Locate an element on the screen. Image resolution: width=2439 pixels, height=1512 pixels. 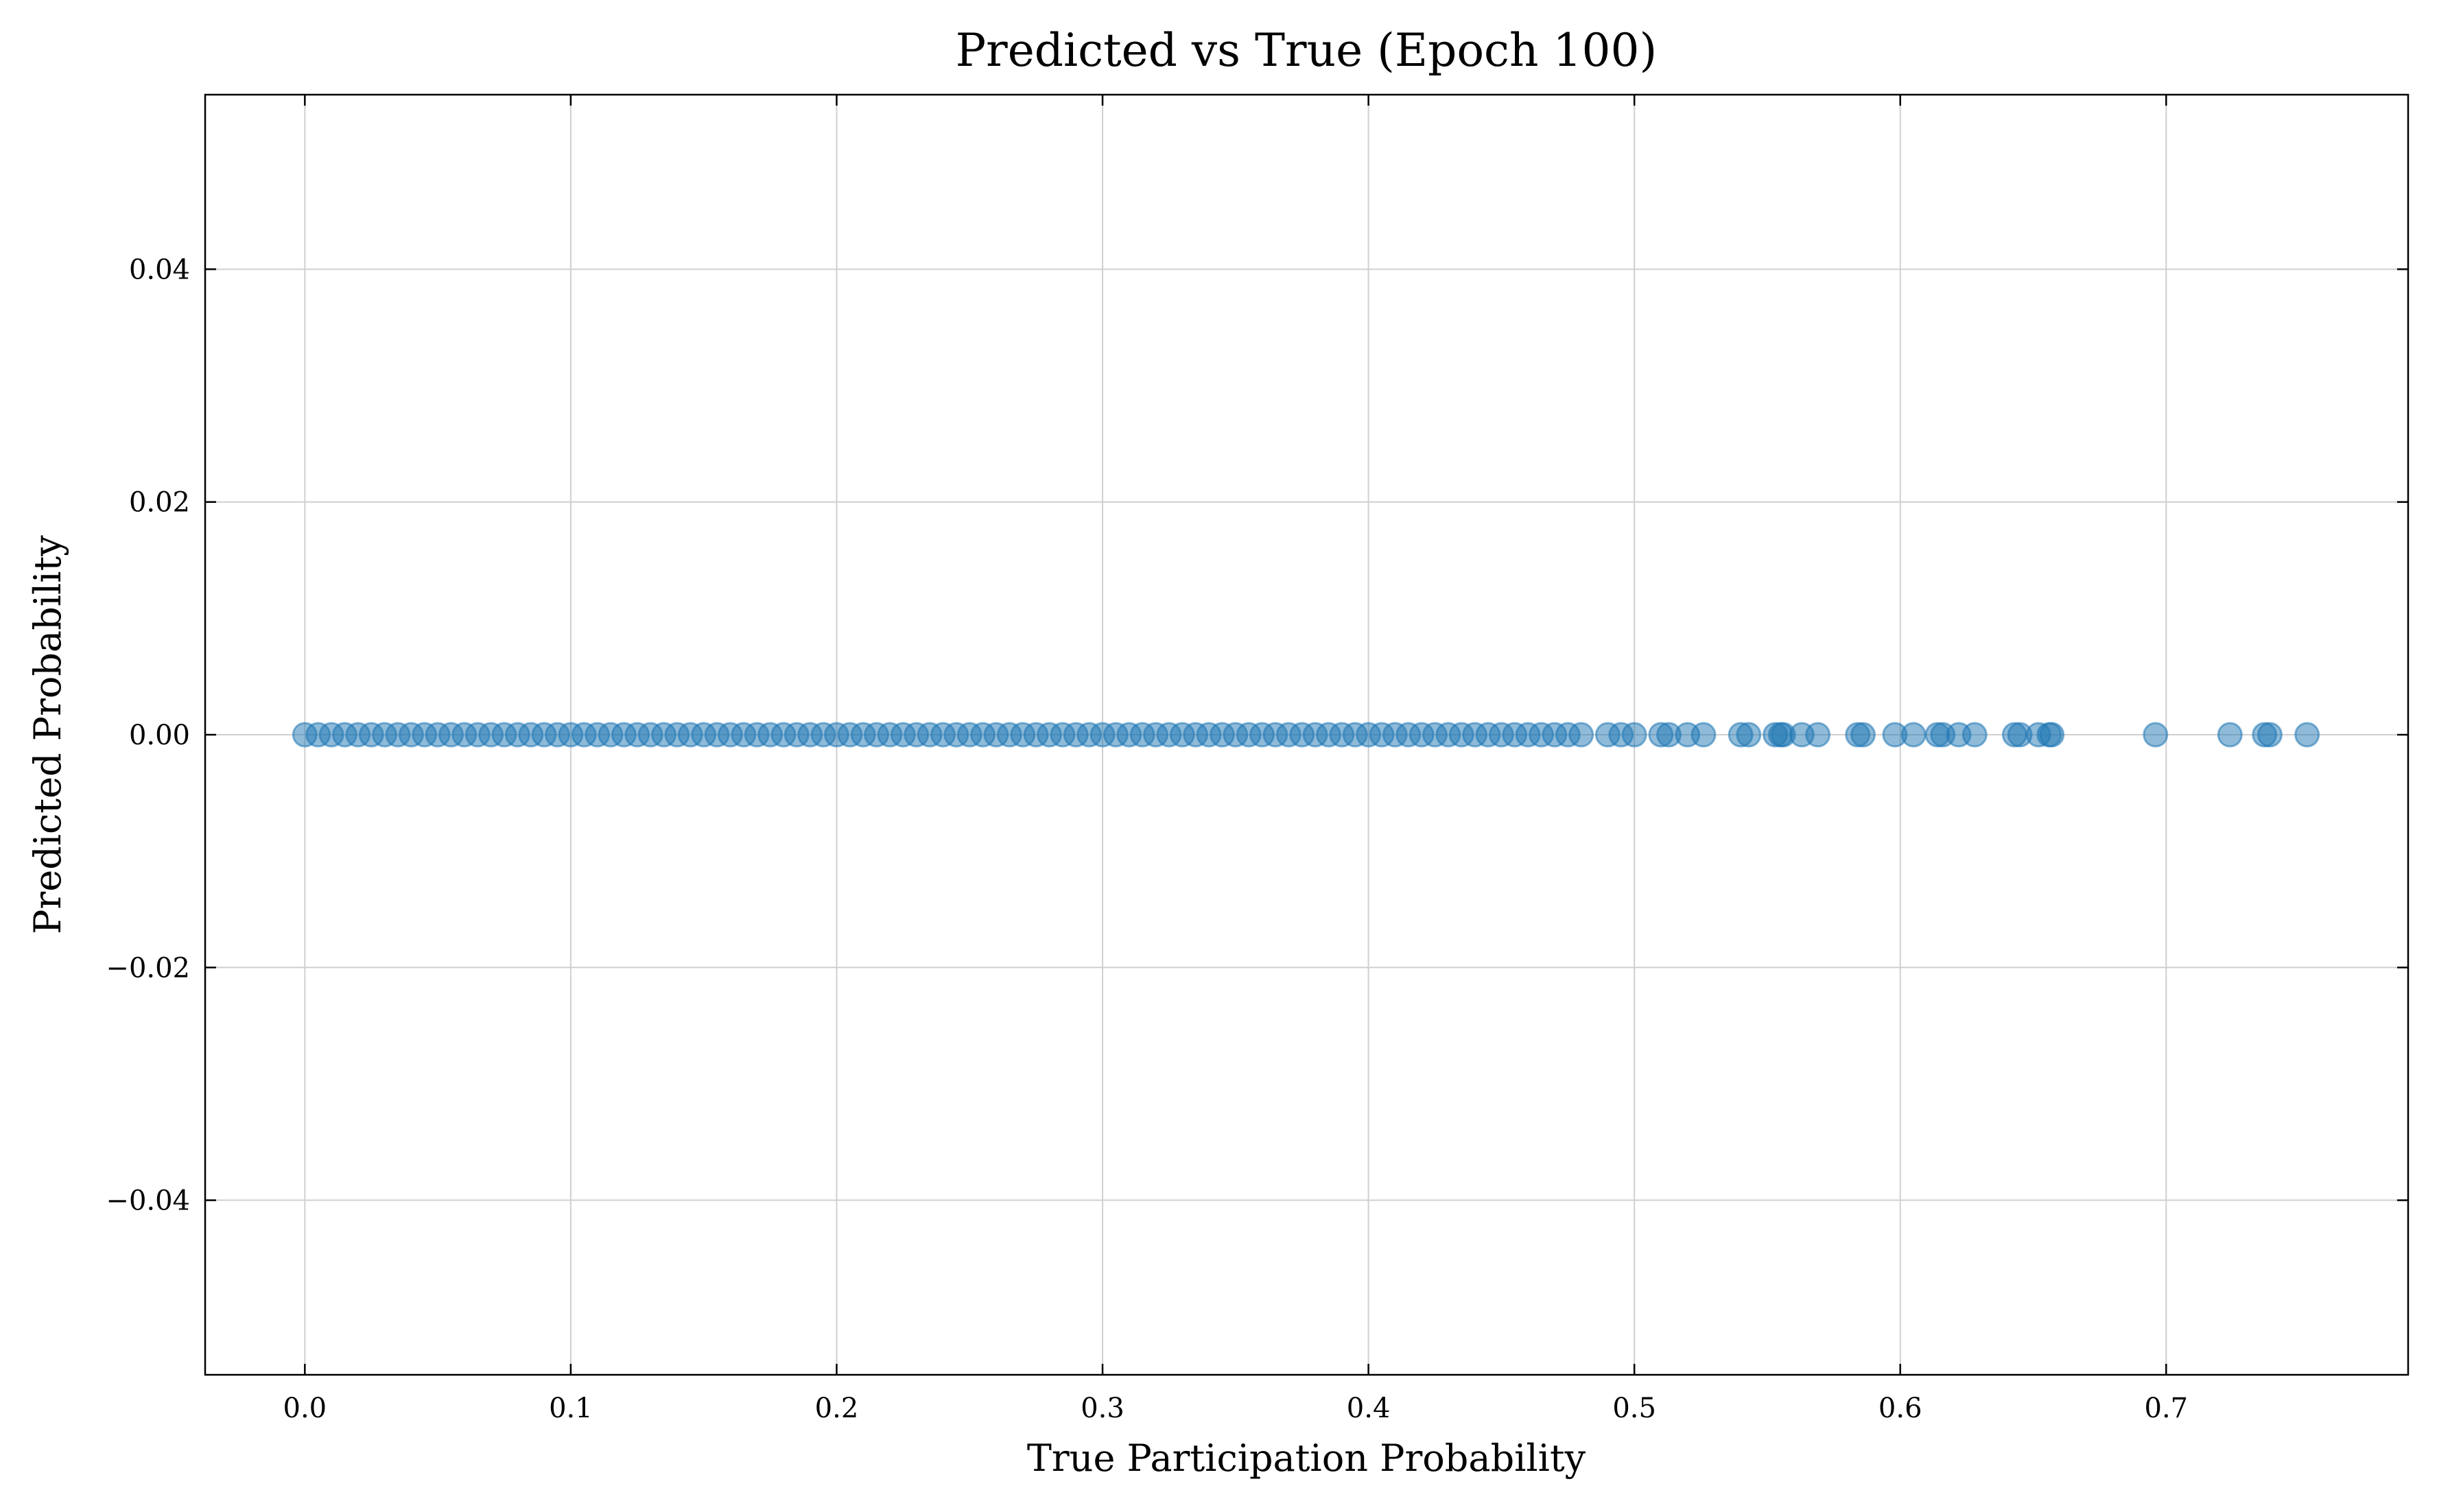
y-tick-label: 0.04 is located at coordinates (159, 269).